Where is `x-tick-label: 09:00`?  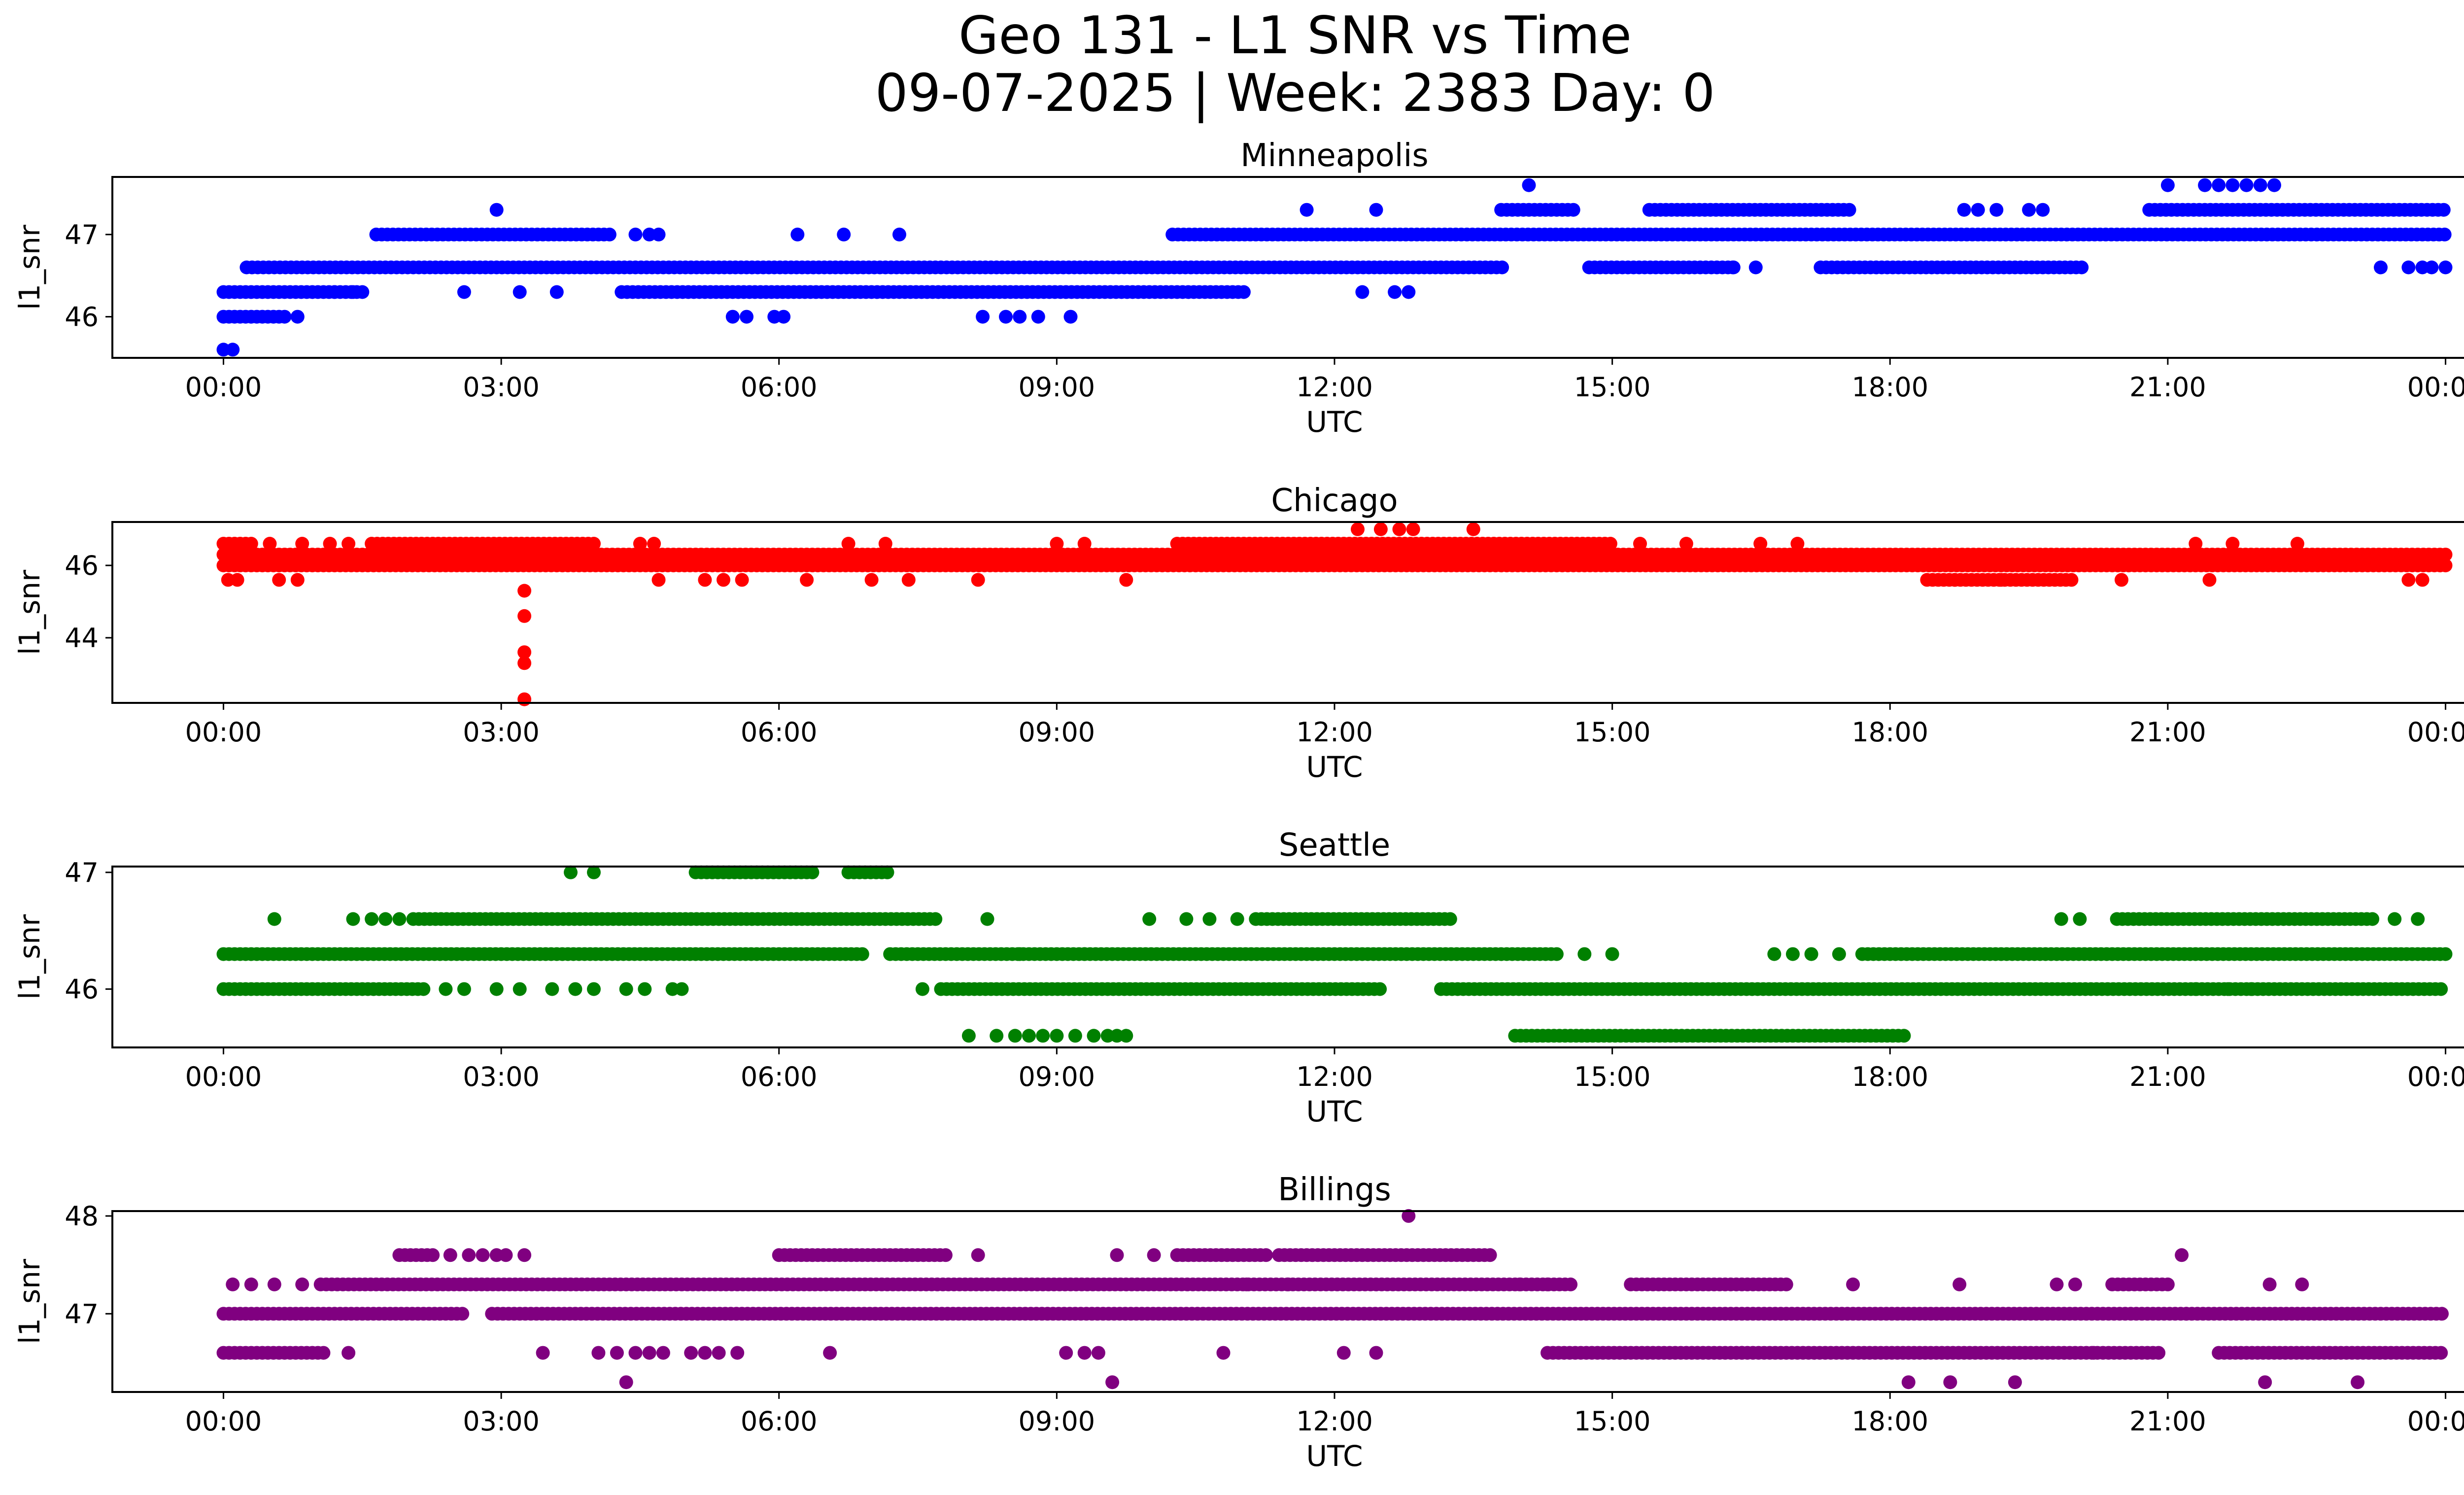 x-tick-label: 09:00 is located at coordinates (1057, 1421).